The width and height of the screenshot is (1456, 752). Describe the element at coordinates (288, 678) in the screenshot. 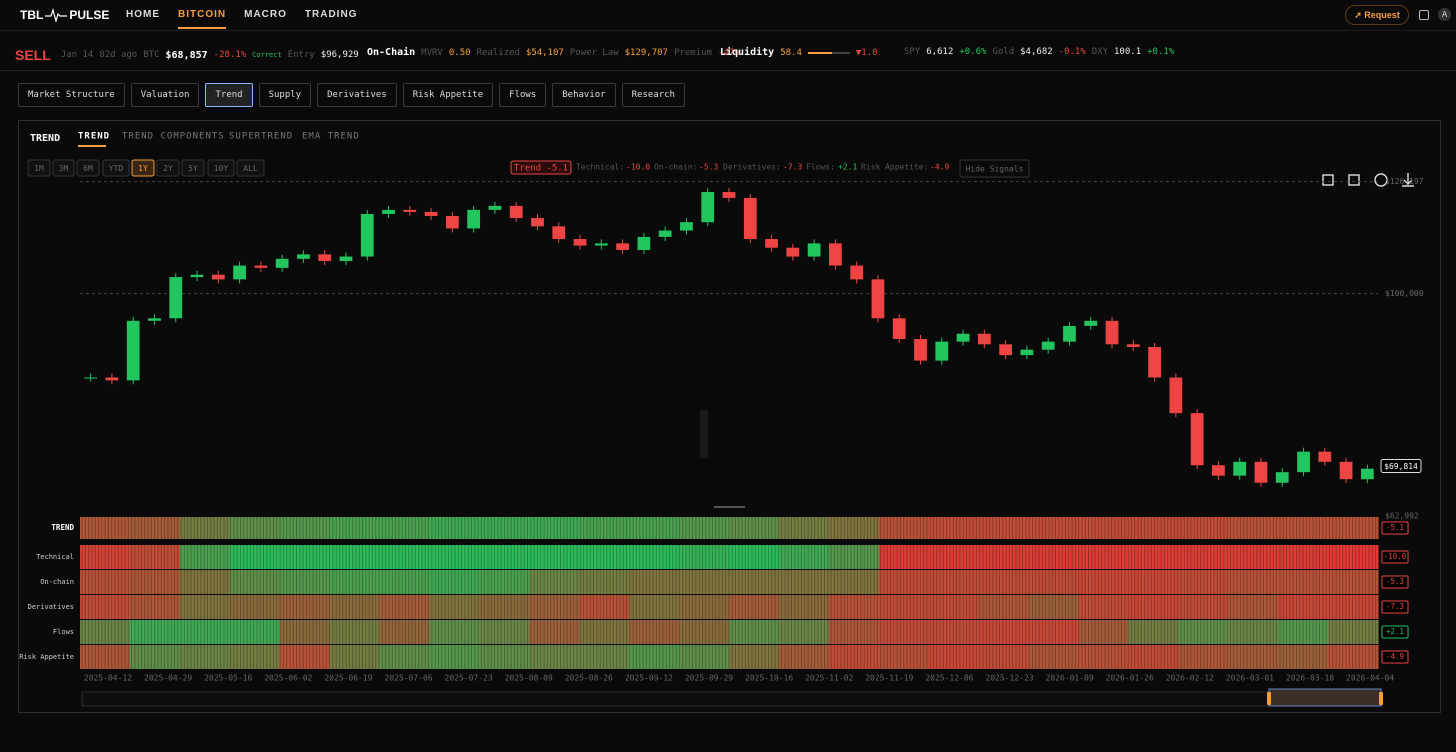

I see `x-tick-label: 2025-06-02` at that location.